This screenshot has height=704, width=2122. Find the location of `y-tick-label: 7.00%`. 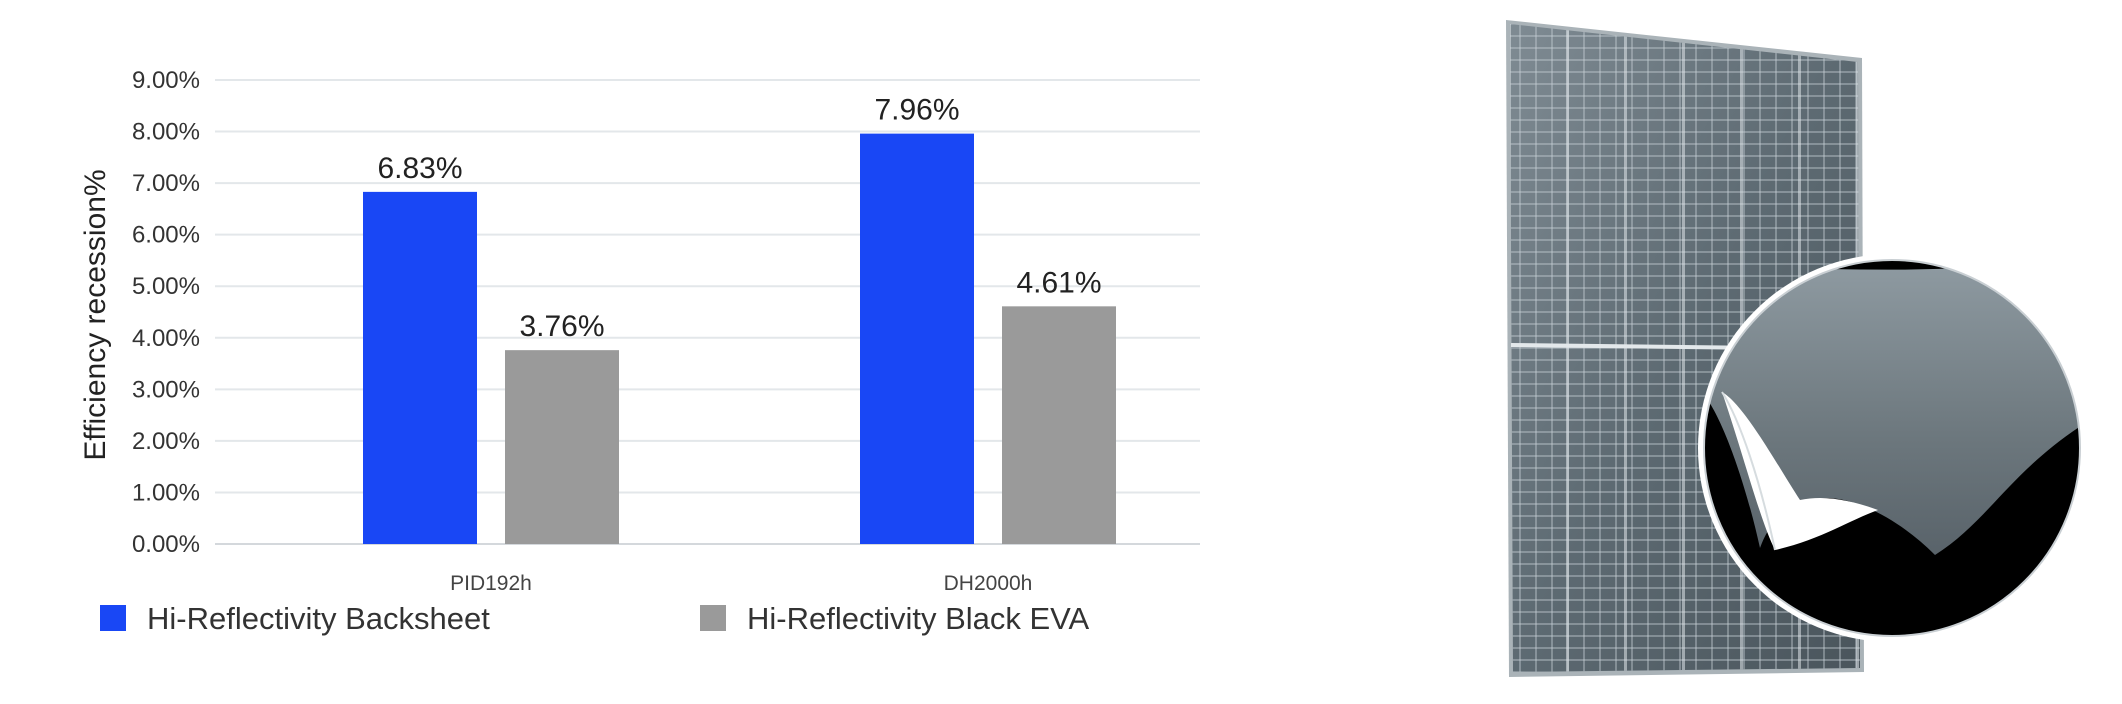

y-tick-label: 7.00% is located at coordinates (166, 183).